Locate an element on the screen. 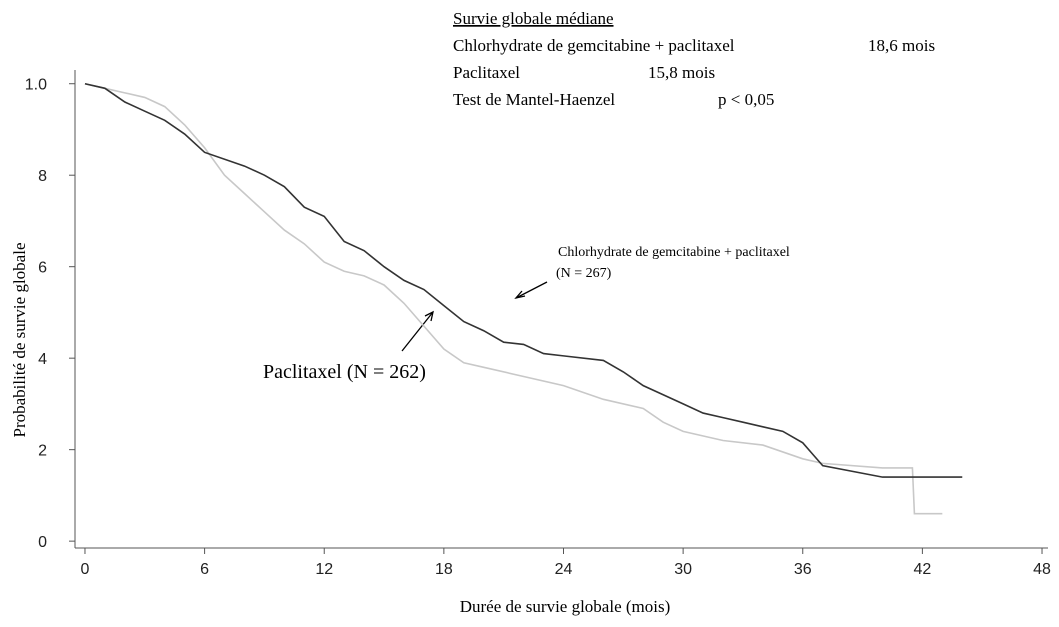 The image size is (1059, 627). x-tick-label: 30 is located at coordinates (683, 569).